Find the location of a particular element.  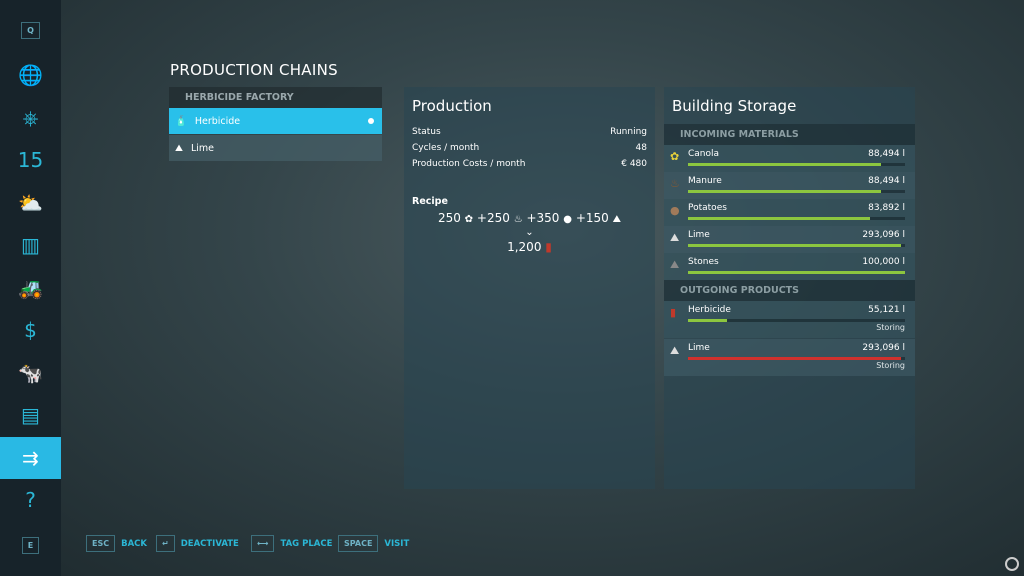

storage-name: Potatoes is located at coordinates (707, 208).